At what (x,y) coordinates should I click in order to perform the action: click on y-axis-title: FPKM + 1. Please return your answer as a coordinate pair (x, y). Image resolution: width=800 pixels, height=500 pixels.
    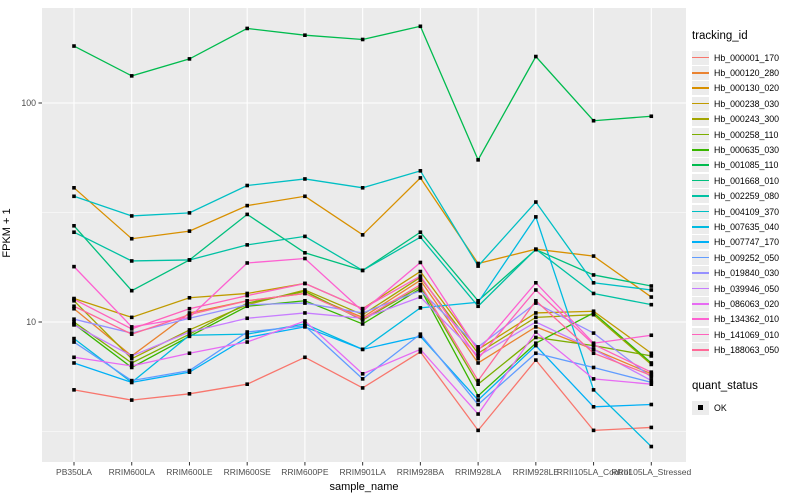
    Looking at the image, I should click on (7, 233).